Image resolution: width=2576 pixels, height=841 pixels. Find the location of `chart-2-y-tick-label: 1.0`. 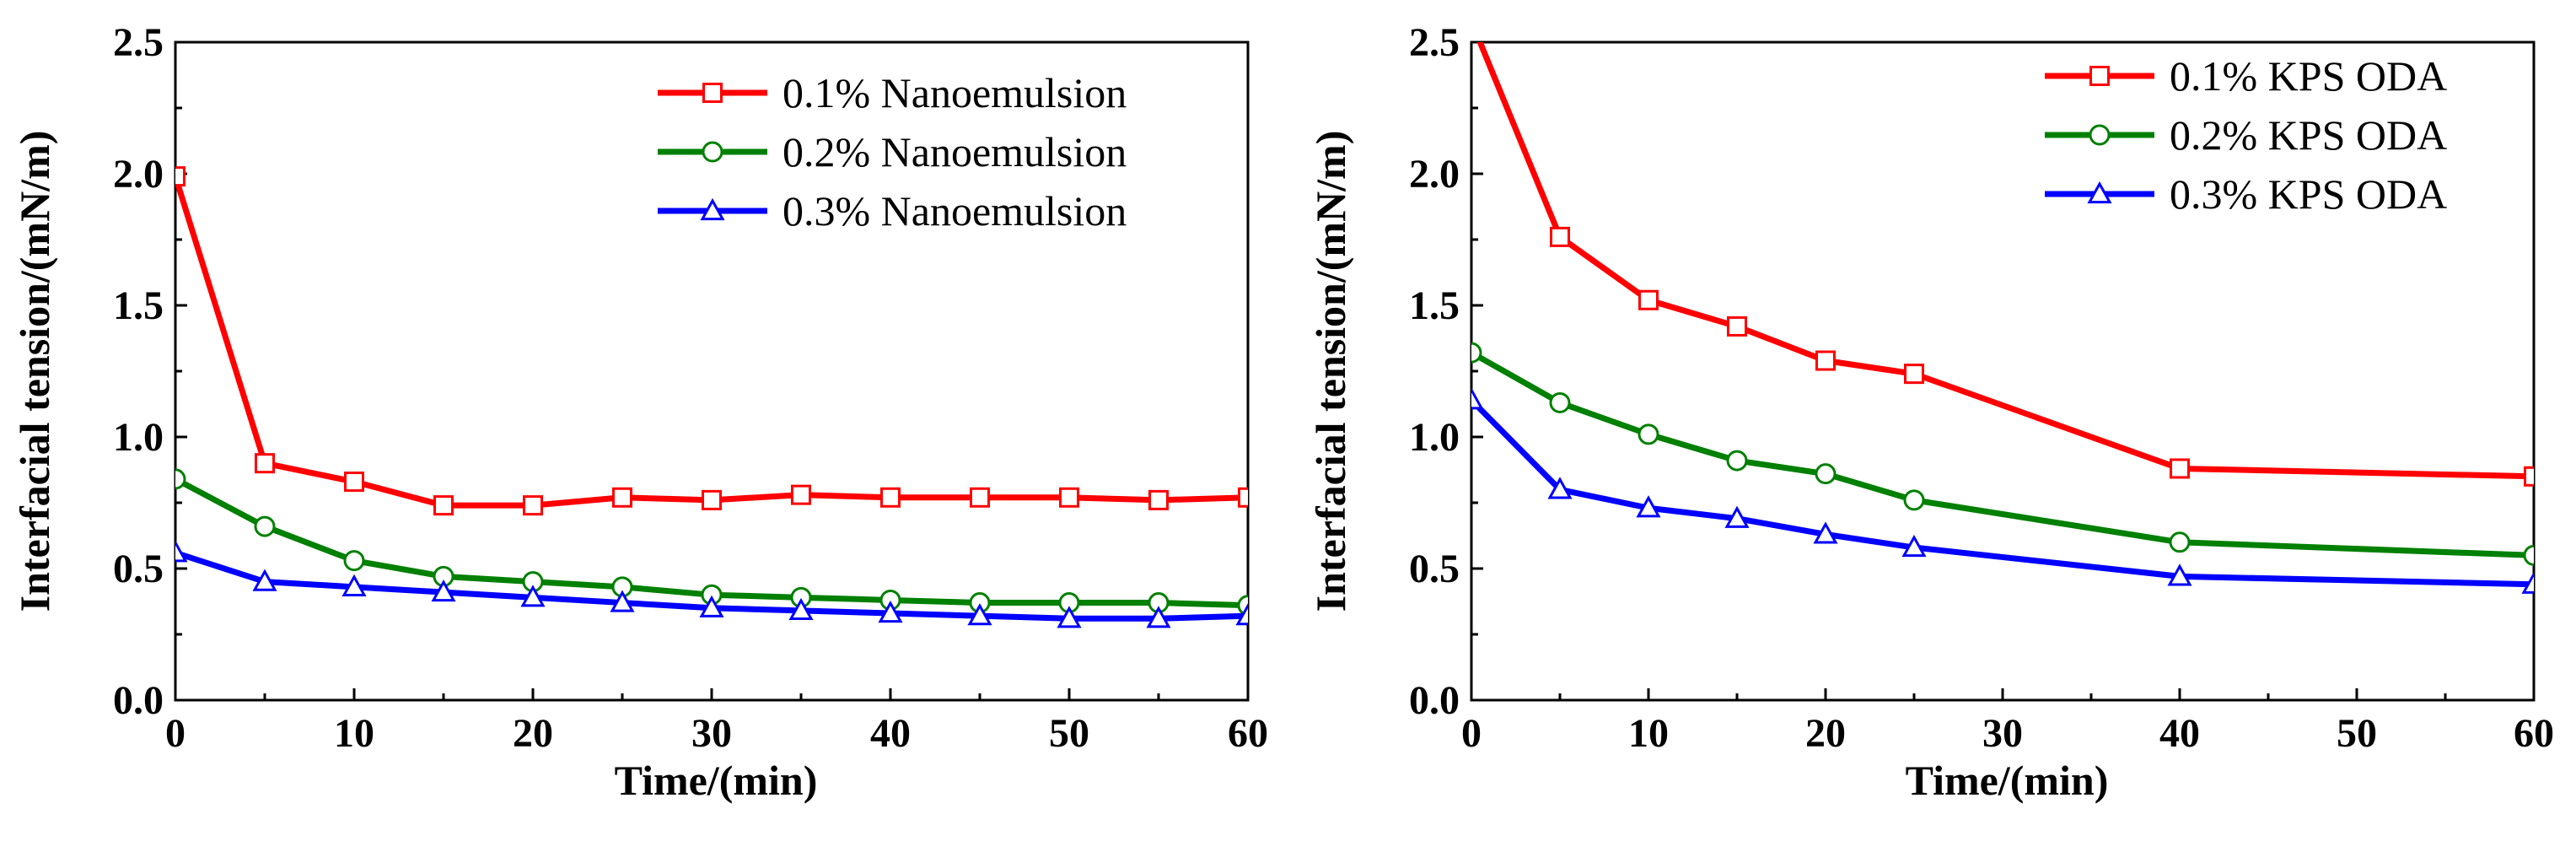

chart-2-y-tick-label: 1.0 is located at coordinates (1434, 437).